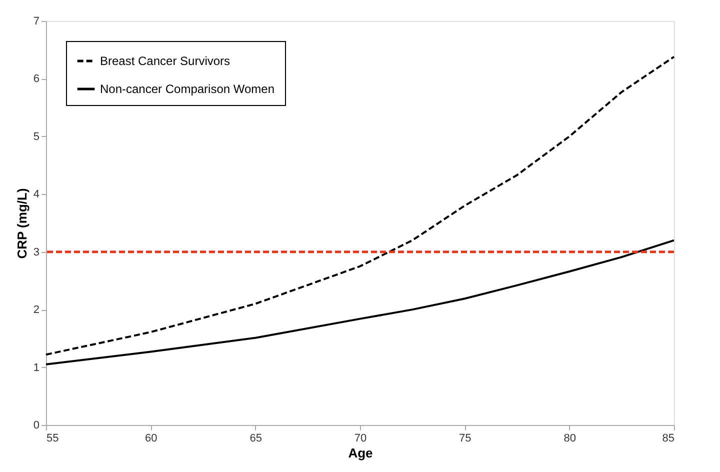  What do you see at coordinates (36, 136) in the screenshot?
I see `y-tick-label: 5` at bounding box center [36, 136].